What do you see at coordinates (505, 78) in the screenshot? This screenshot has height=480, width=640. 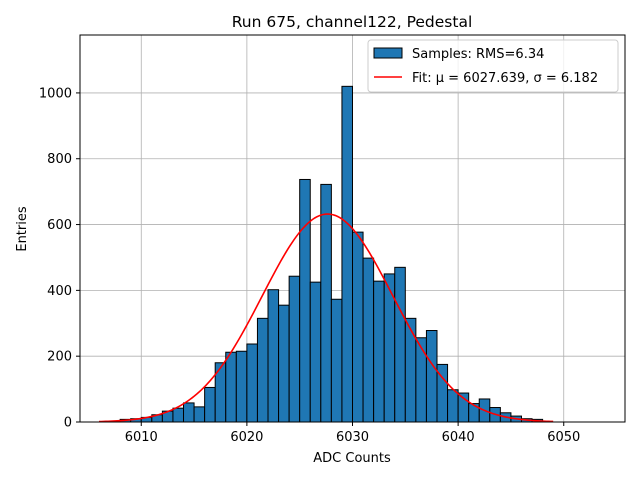 I see `legend-fit-label: Fit: μ = 6027.639, σ = 6.182` at bounding box center [505, 78].